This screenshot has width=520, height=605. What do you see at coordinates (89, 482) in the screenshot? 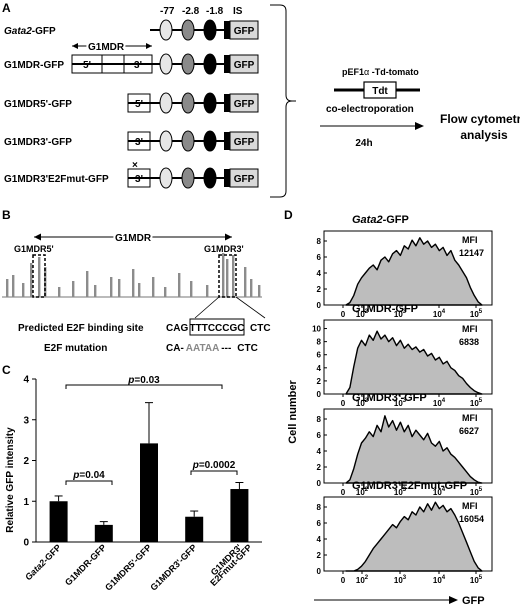
I see `bracket-2-line` at bounding box center [89, 482].